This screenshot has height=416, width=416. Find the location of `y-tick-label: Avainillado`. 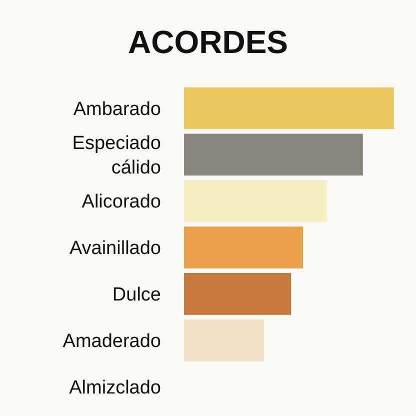

y-tick-label: Avainillado is located at coordinates (115, 249).